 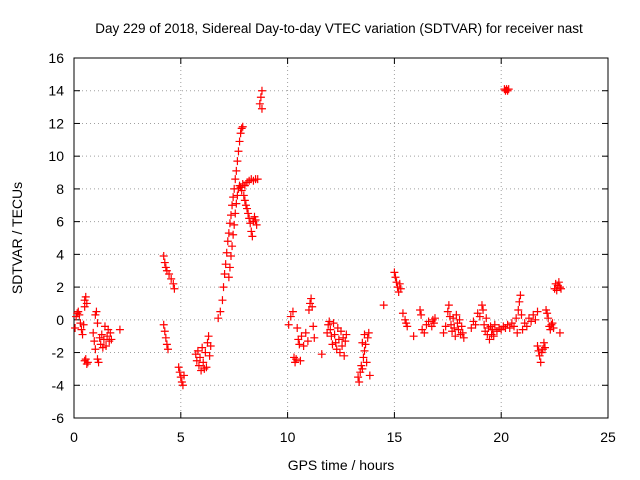 What do you see at coordinates (60, 320) in the screenshot?
I see `y-tick-label: 0` at bounding box center [60, 320].